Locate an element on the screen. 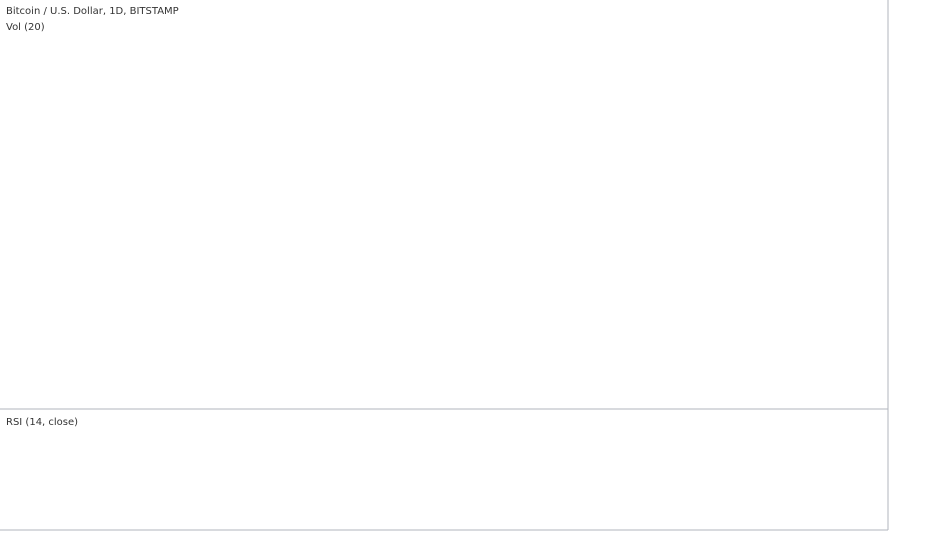  chart-title: Bitcoin / U.S. Dollar, 1D, BITSTAMP is located at coordinates (92, 11).